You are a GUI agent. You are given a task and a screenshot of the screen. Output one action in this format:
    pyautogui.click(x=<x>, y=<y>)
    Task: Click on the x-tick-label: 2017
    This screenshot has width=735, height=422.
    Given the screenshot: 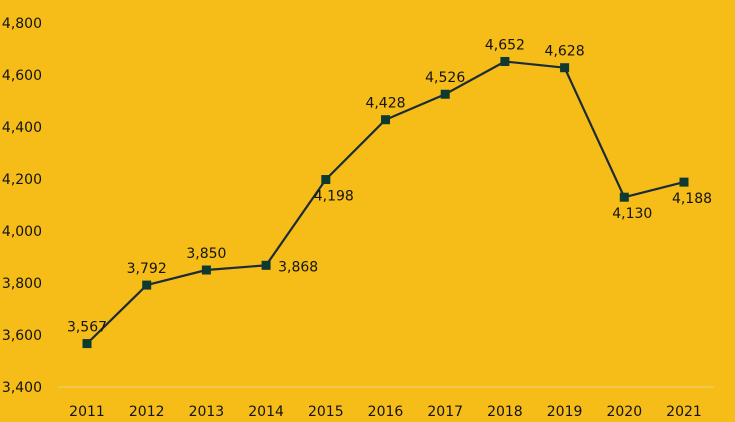 What is the action you would take?
    pyautogui.click(x=445, y=412)
    